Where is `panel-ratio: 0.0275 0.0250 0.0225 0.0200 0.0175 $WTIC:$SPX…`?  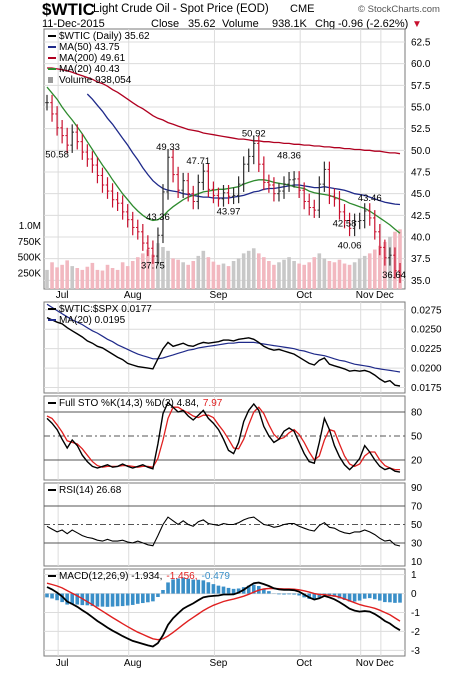 panel-ratio: 0.0275 0.0250 0.0225 0.0200 0.0175 $WTIC:$SPX… is located at coordinates (242, 347).